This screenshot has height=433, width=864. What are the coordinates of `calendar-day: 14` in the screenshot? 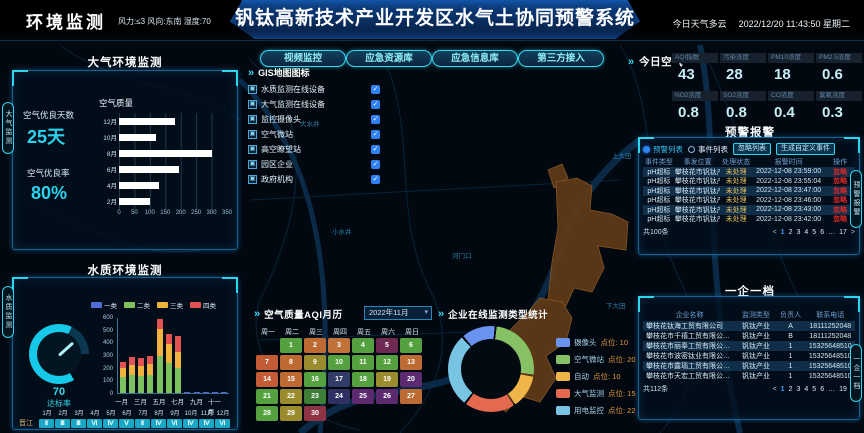 It's located at (267, 379).